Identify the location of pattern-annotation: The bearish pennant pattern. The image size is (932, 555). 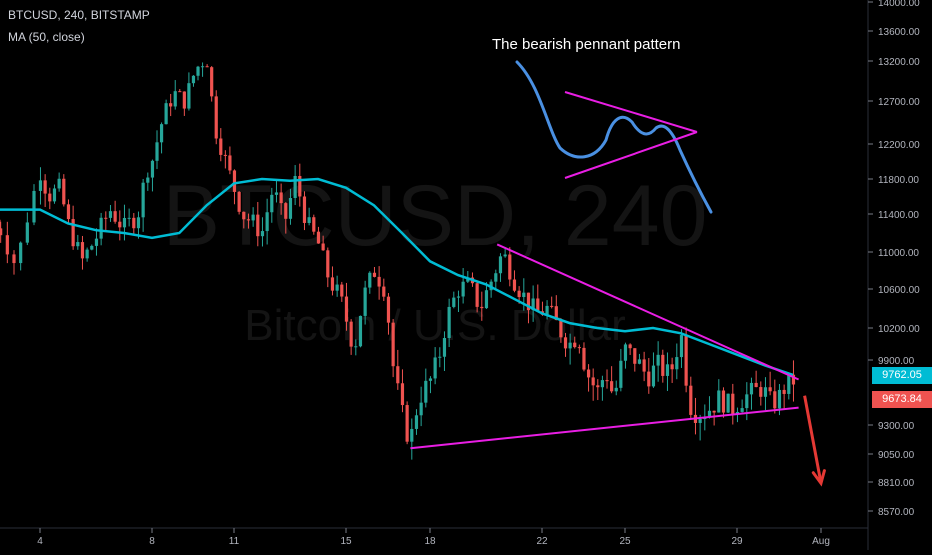
(586, 44).